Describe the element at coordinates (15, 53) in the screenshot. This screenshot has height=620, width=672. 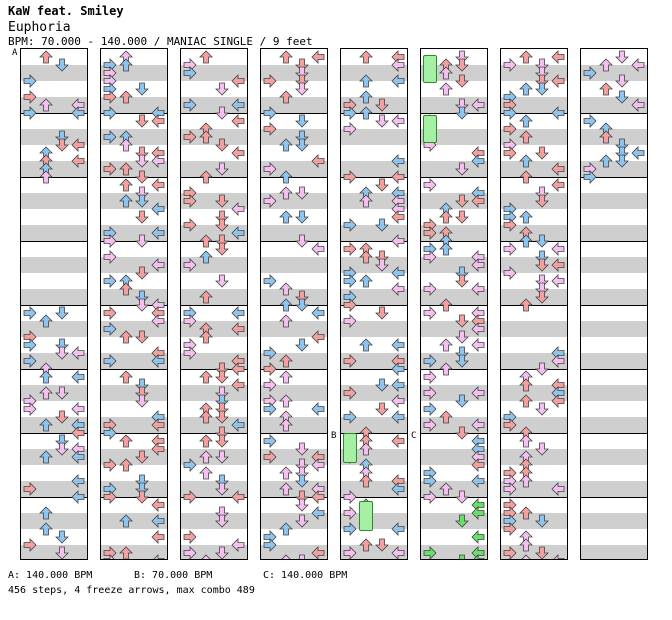
I see `marker-a: A` at that location.